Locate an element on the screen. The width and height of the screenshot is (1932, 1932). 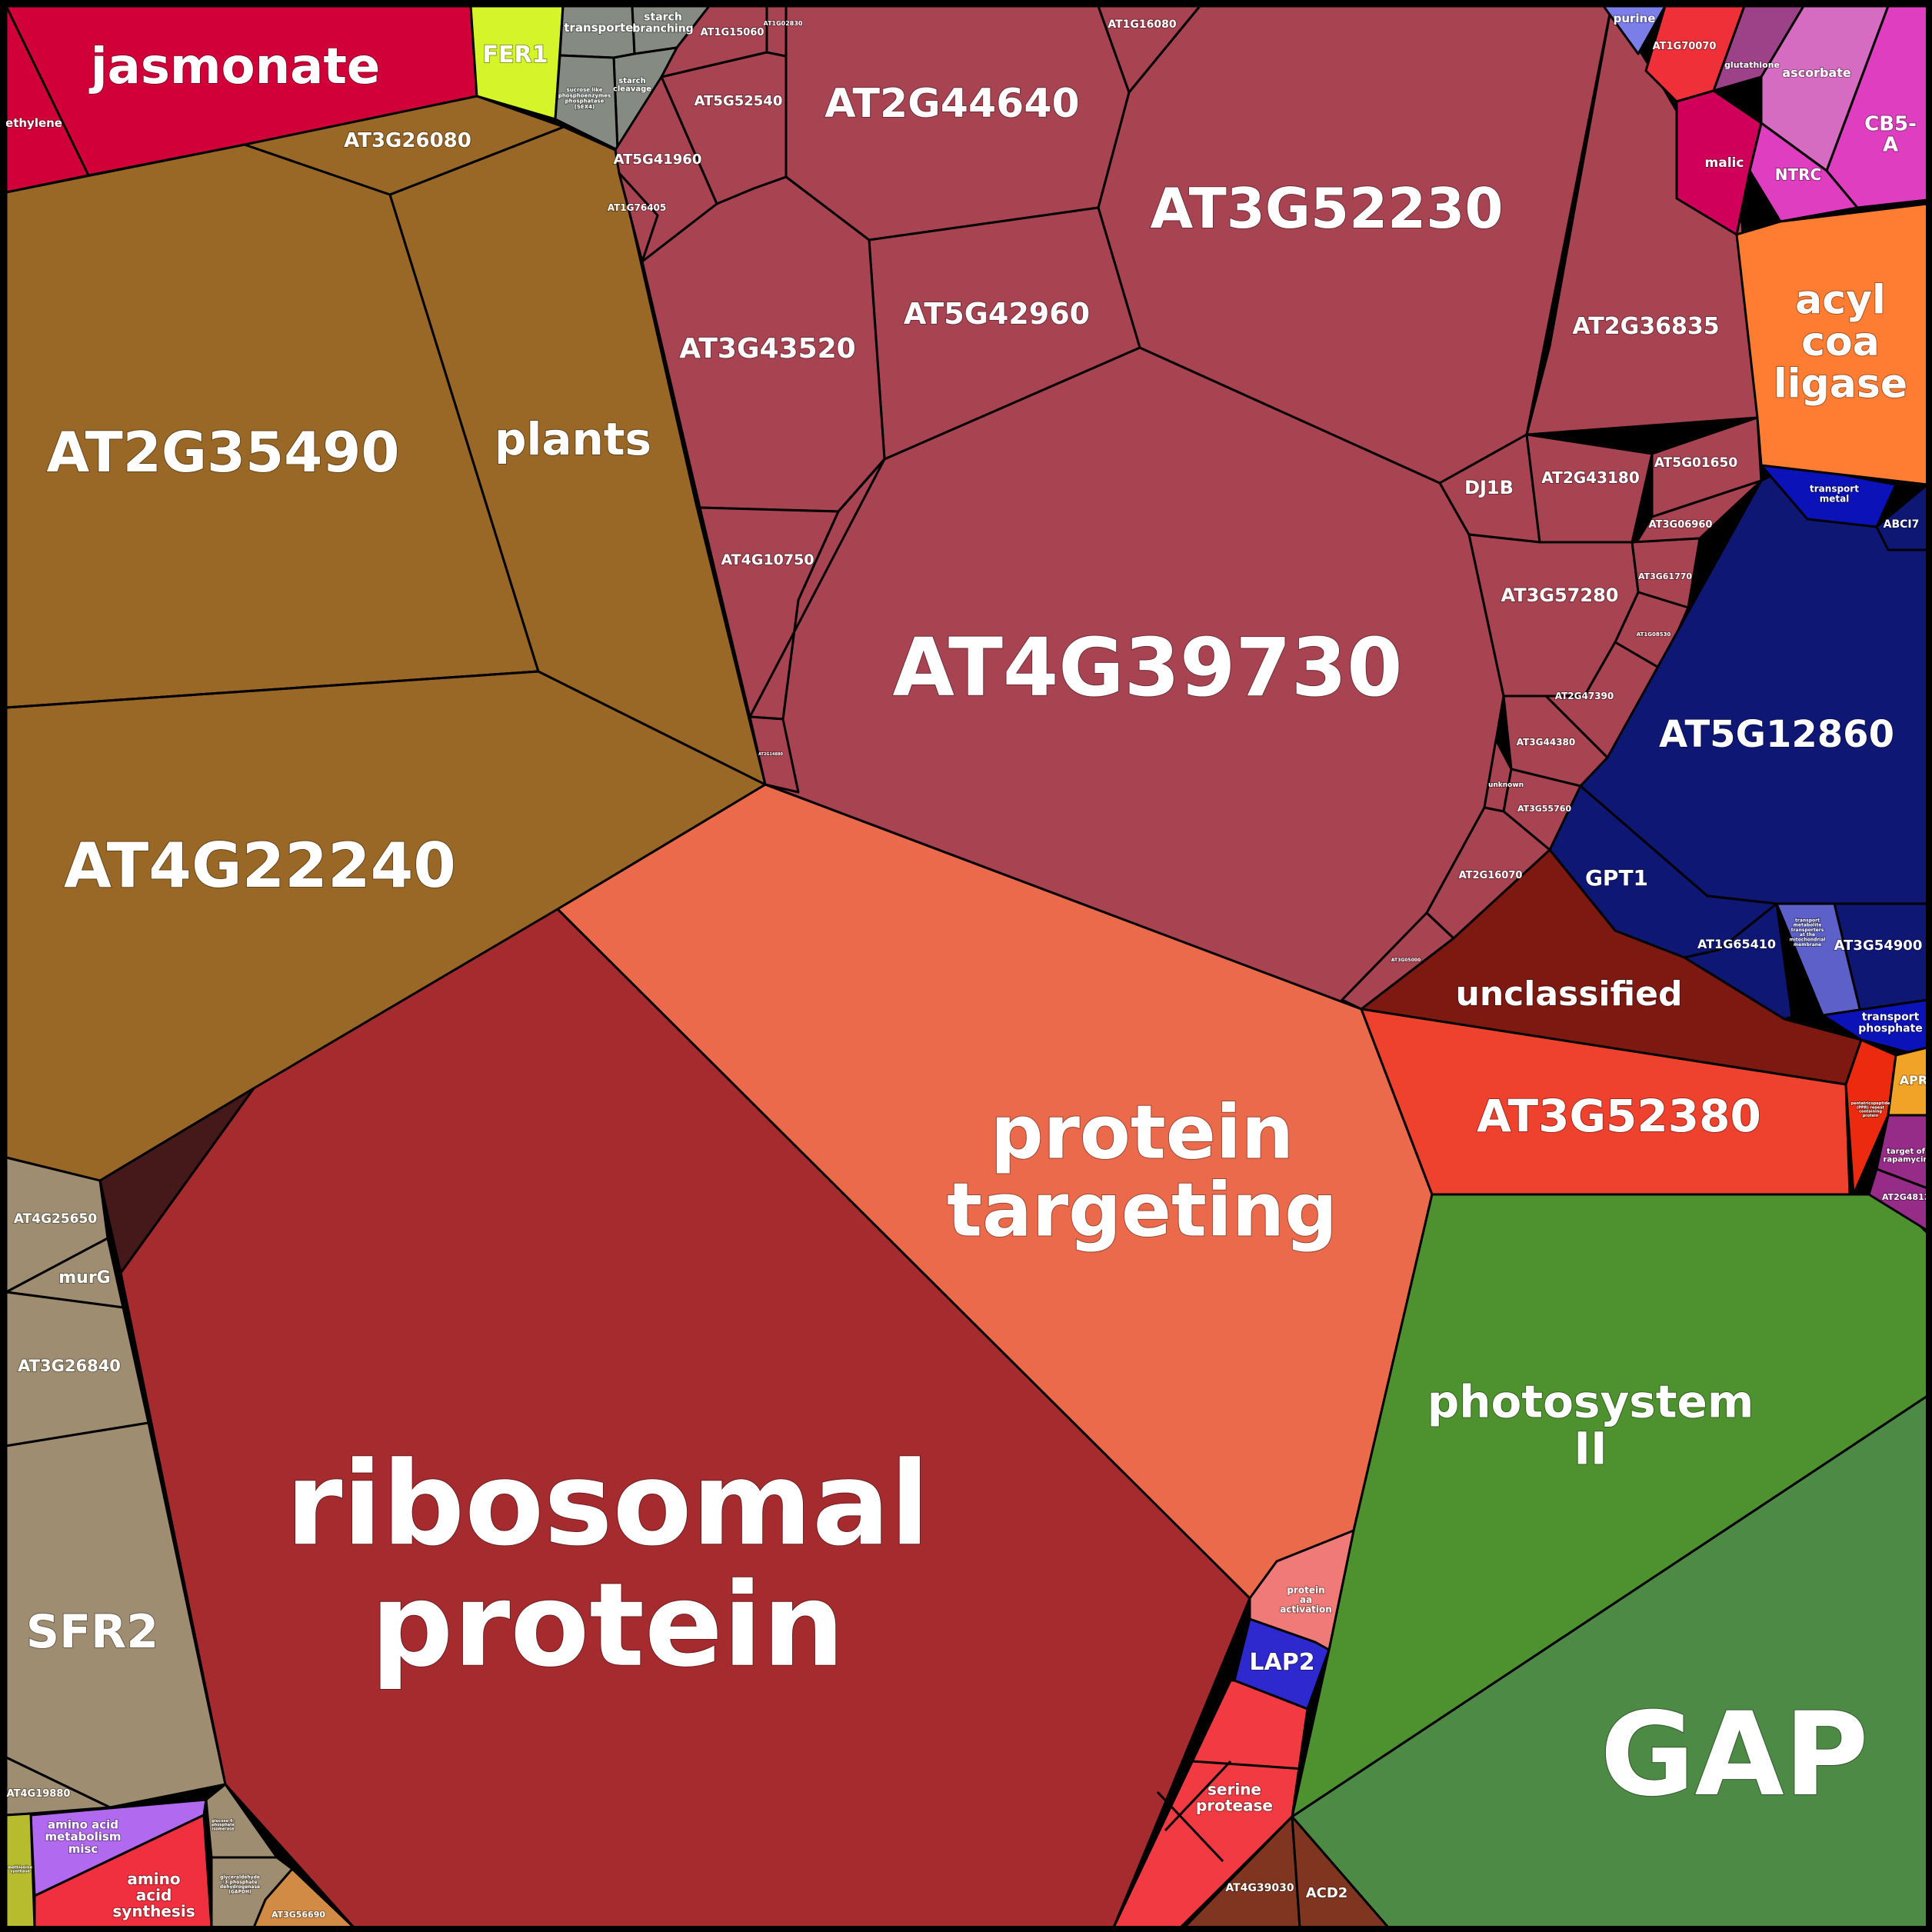
label-acd2: ACD2 is located at coordinates (1327, 1893).